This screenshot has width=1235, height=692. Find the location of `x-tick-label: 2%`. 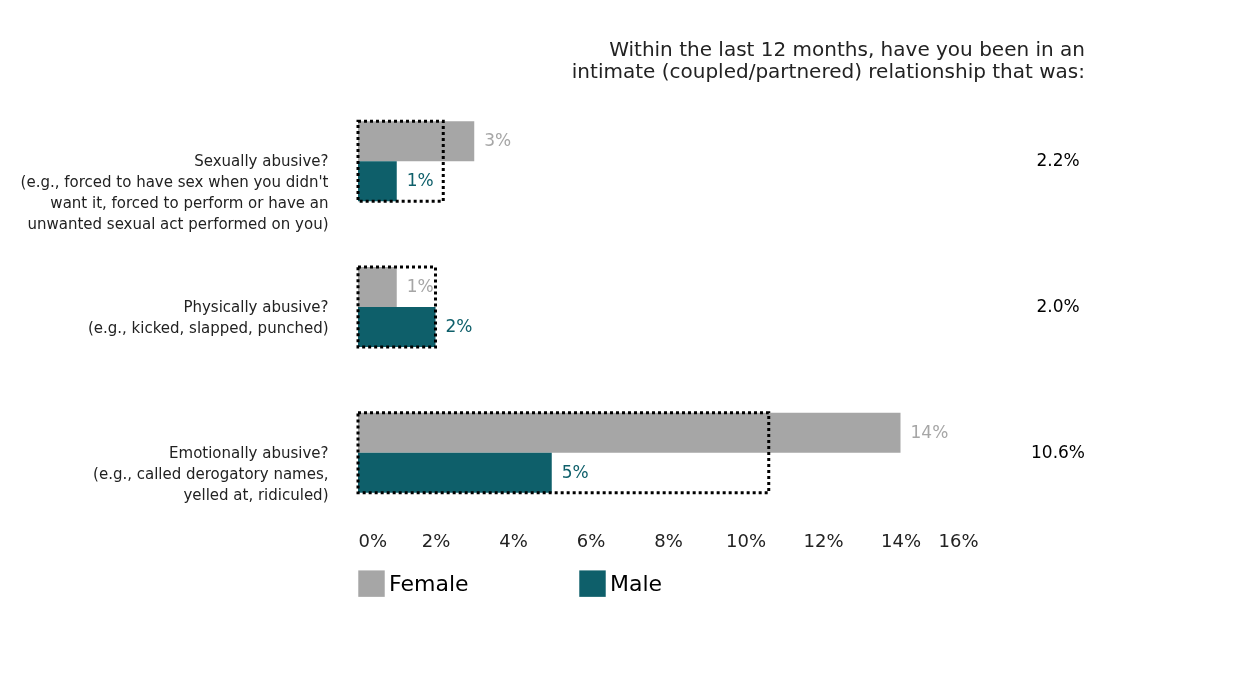

x-tick-label: 2% is located at coordinates (436, 540).